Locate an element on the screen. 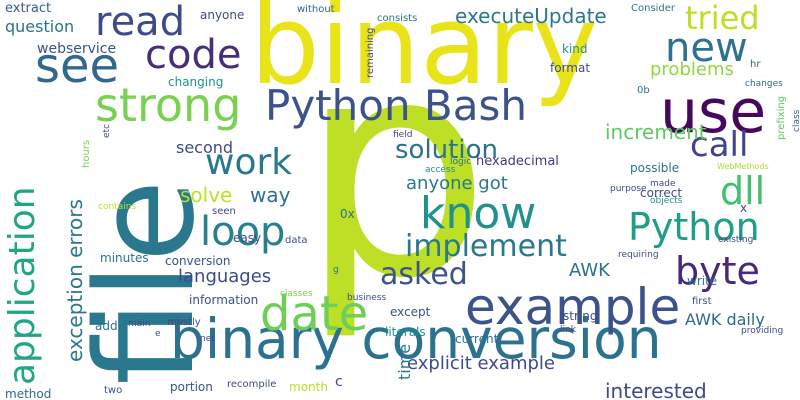 This screenshot has height=400, width=800. word-main: main is located at coordinates (139, 324).